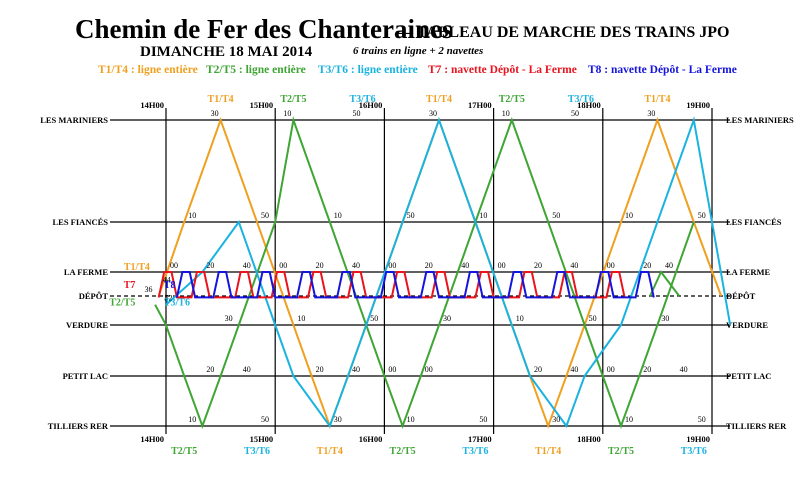  What do you see at coordinates (177, 303) in the screenshot?
I see `train-label-side: T3/T6` at bounding box center [177, 303].